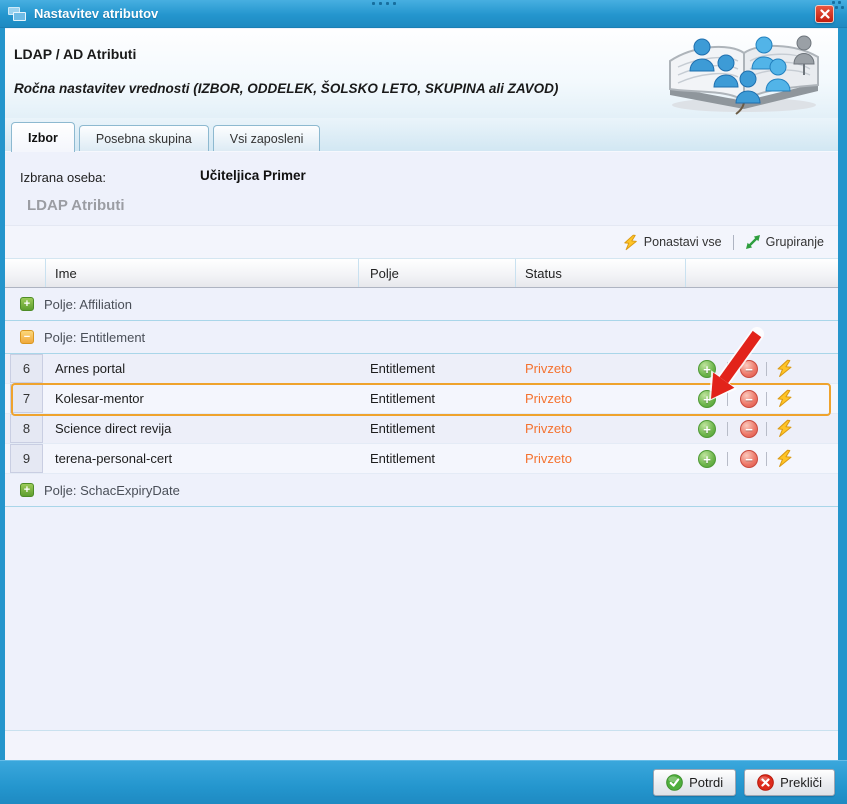 This screenshot has height=804, width=847. What do you see at coordinates (421, 241) in the screenshot?
I see `grid-toolbar: Ponastavi vse Grupiranje` at bounding box center [421, 241].